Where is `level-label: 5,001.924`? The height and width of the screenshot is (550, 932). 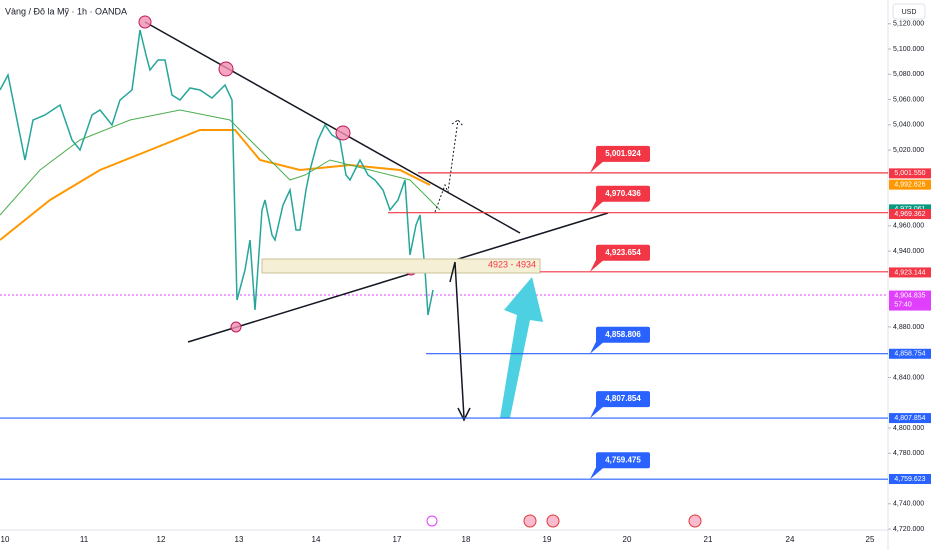
level-label: 5,001.924 is located at coordinates (623, 153).